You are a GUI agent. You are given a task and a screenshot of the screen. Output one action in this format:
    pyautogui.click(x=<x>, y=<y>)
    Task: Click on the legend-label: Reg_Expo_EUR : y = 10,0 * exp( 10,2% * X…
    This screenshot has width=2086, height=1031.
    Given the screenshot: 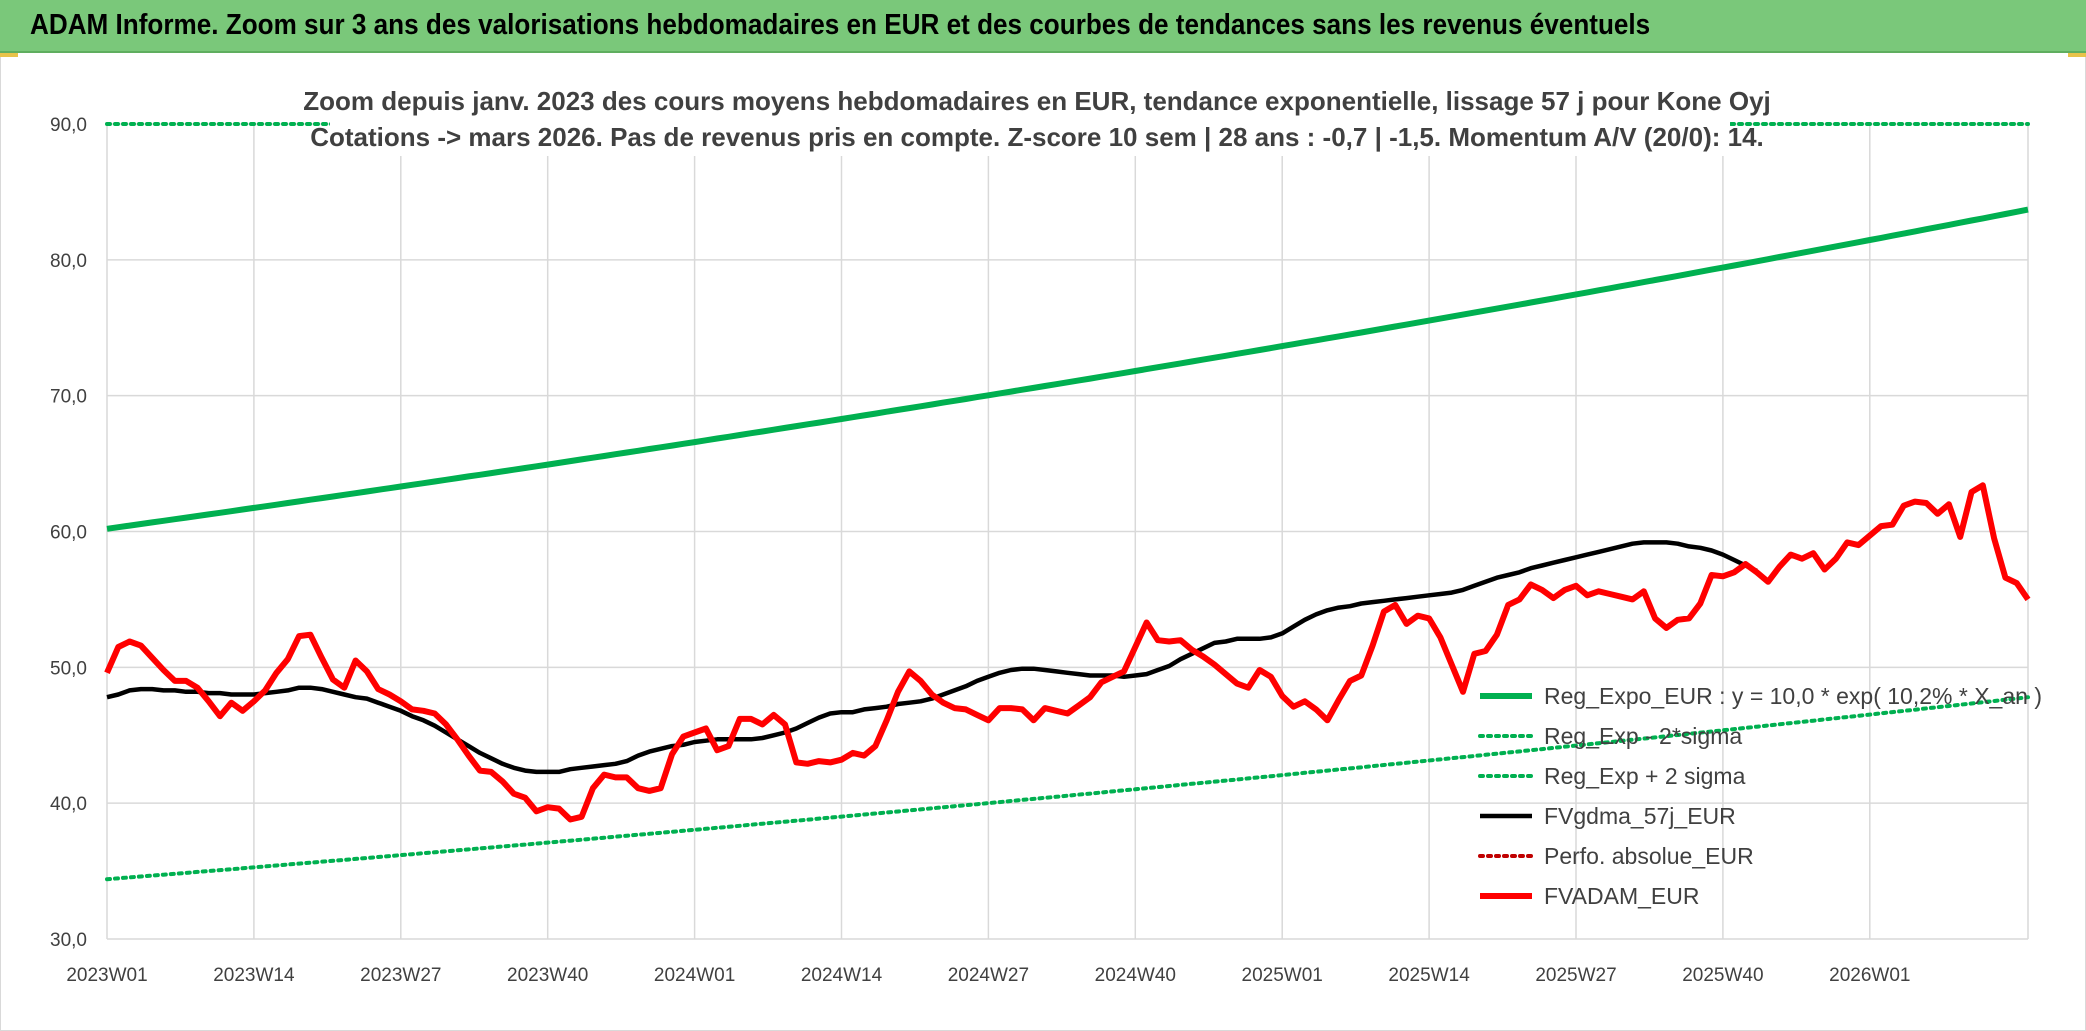 What is the action you would take?
    pyautogui.click(x=1793, y=696)
    